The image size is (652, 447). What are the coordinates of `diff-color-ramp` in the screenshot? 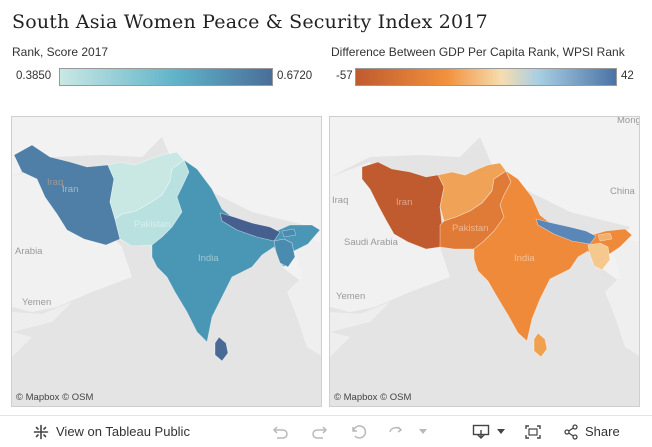 It's located at (486, 77).